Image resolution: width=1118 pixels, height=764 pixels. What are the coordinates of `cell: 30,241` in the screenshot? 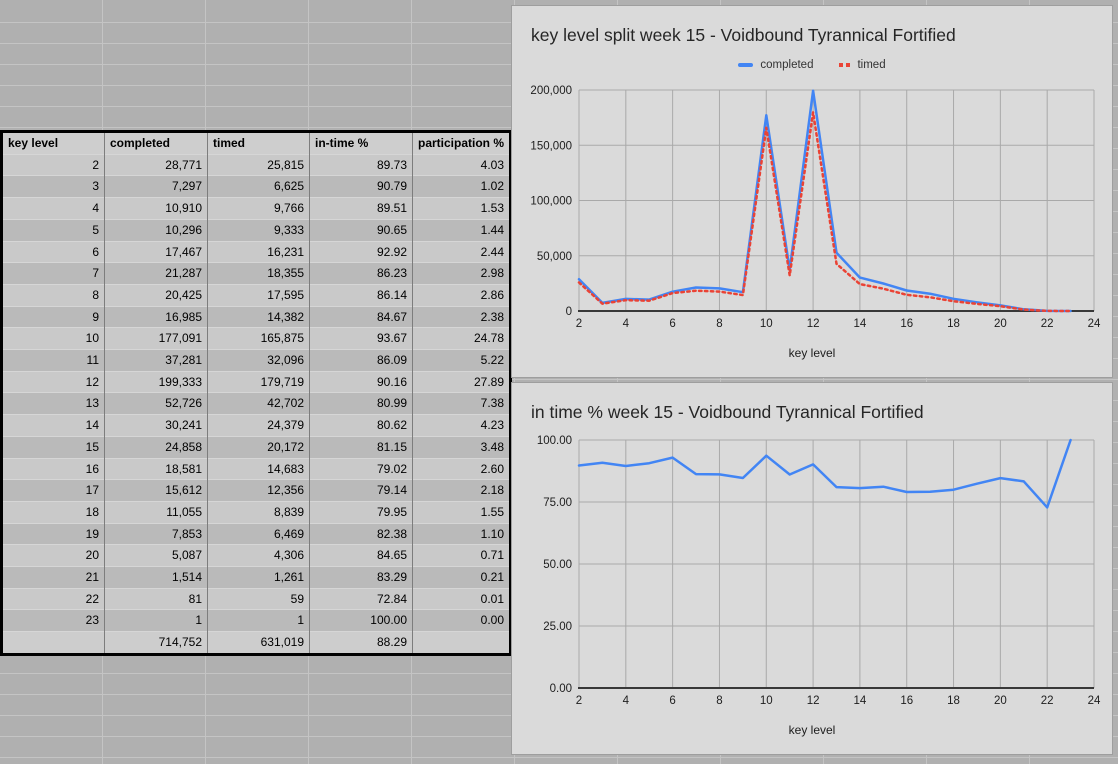 It's located at (156, 425).